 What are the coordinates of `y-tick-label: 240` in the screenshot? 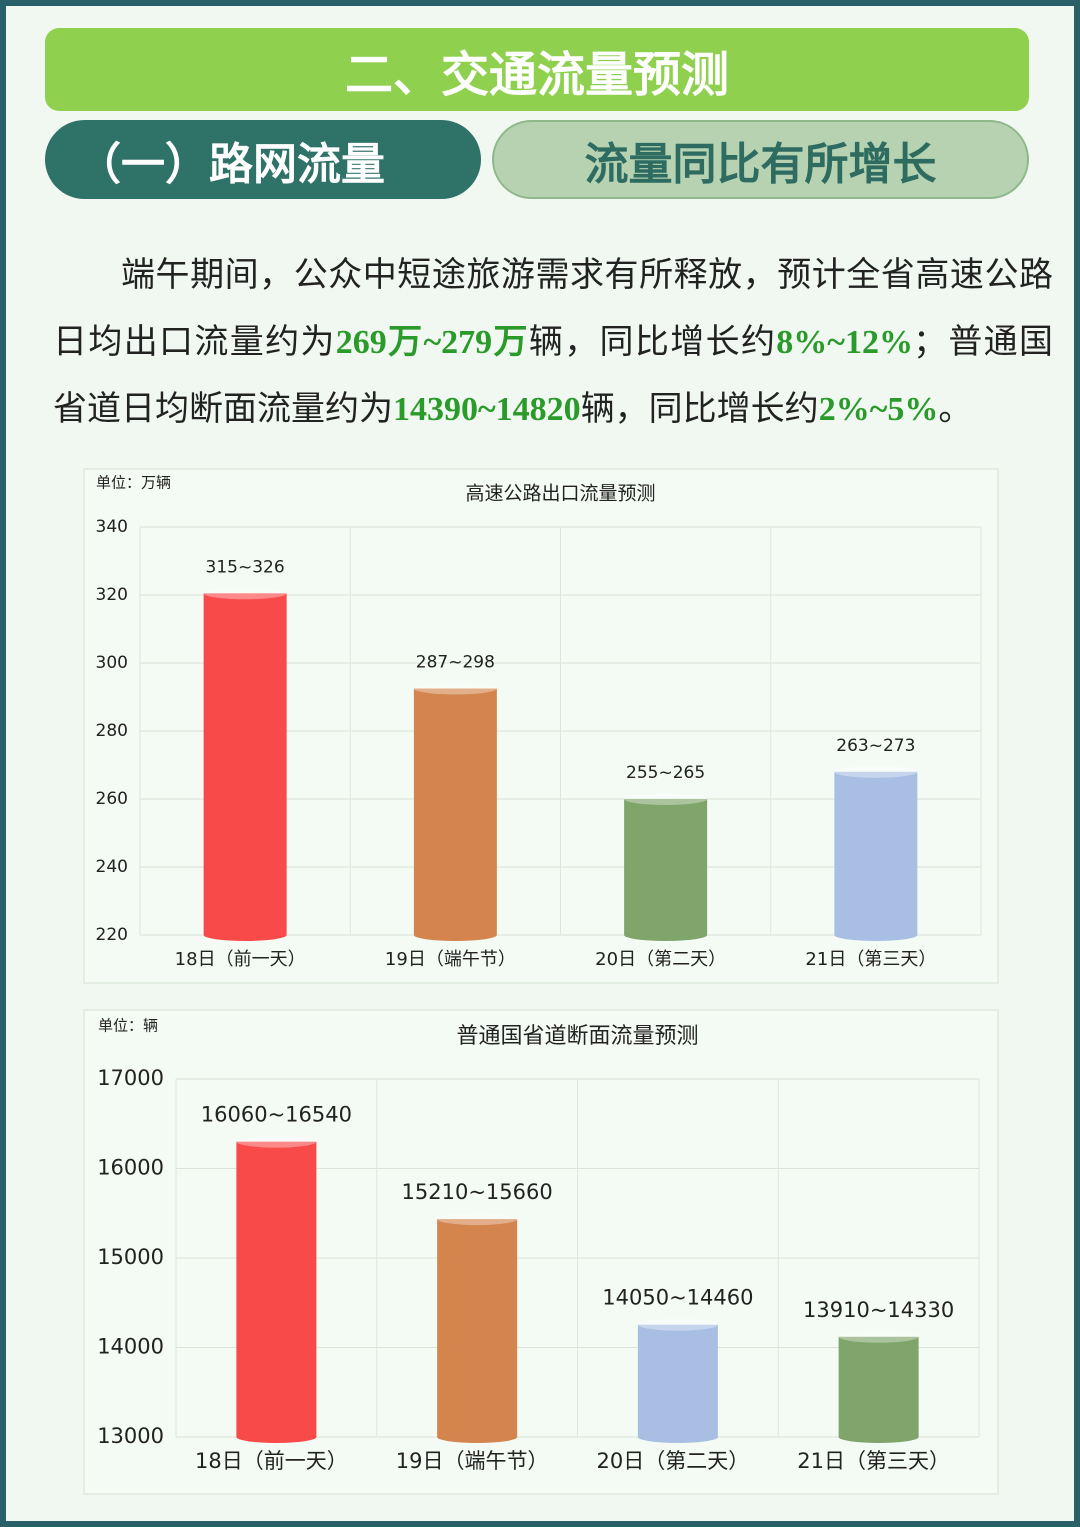 It's located at (112, 867).